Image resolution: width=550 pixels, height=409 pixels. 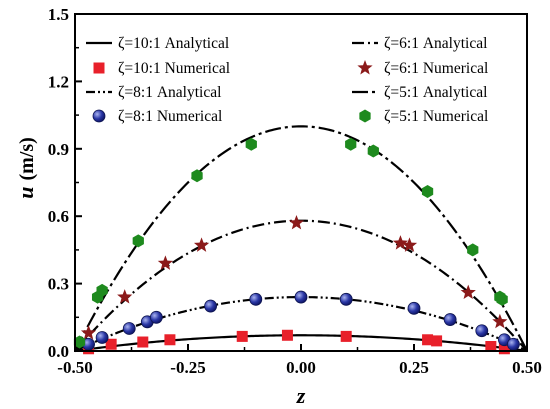 I want to click on x-tick-label: -0.50, so click(x=74, y=367).